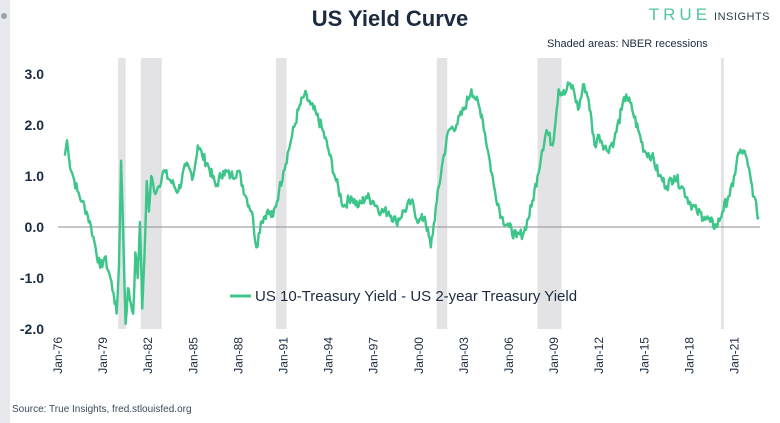 The image size is (780, 423). Describe the element at coordinates (644, 355) in the screenshot. I see `x-tick-label: Jan-15` at that location.